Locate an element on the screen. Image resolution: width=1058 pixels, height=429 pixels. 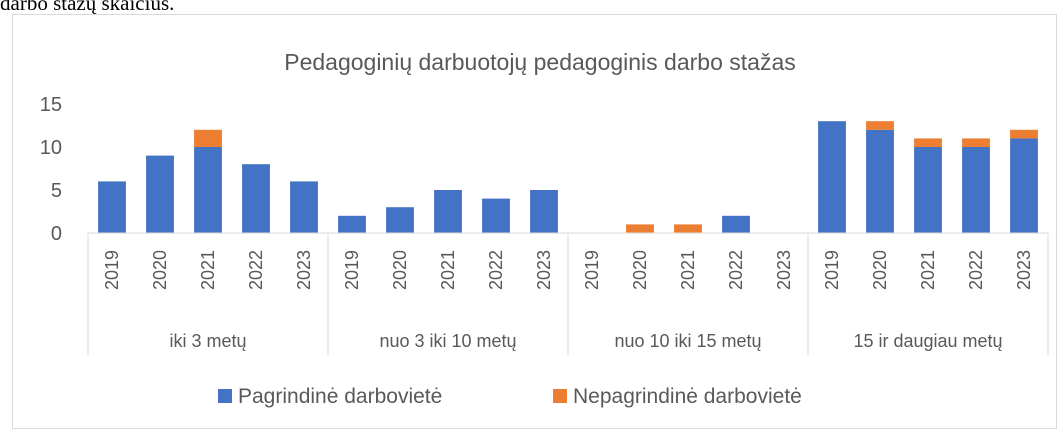
group-label: nuo 10 iki 15 metų is located at coordinates (687, 341).